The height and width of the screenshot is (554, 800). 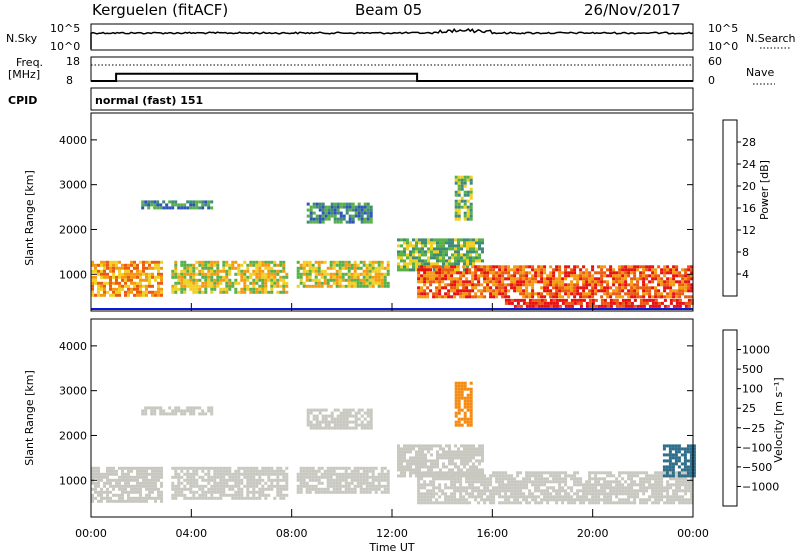 What do you see at coordinates (22, 100) in the screenshot?
I see `cpid-label: CPID` at bounding box center [22, 100].